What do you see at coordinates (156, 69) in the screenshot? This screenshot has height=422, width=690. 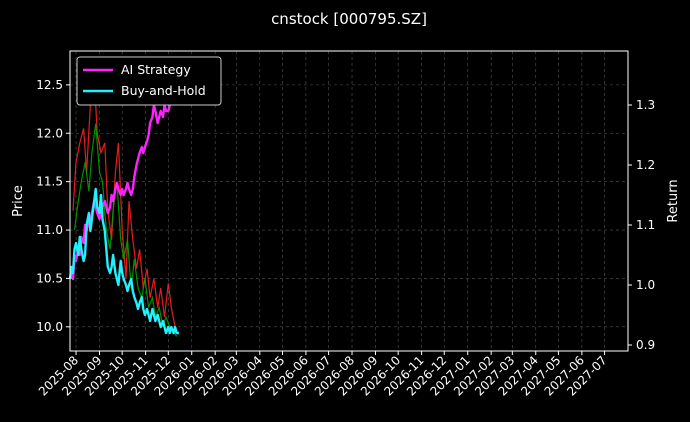 I see `legend-label: AI Strategy` at bounding box center [156, 69].